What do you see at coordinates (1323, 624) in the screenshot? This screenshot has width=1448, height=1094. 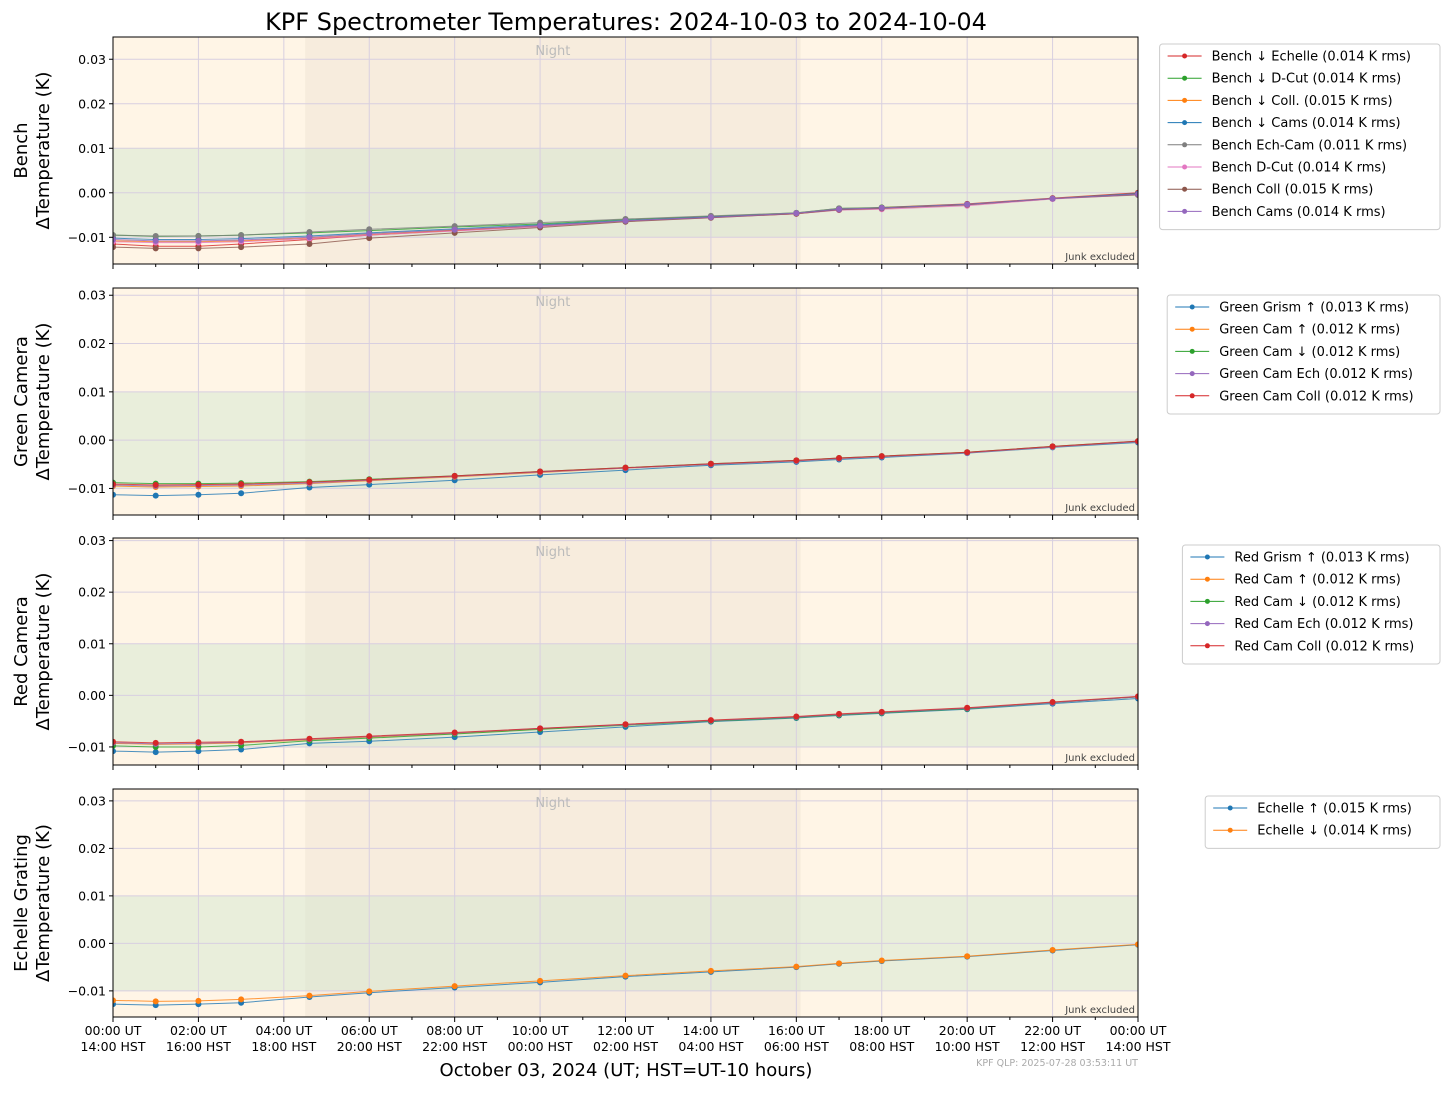 I see `legend-entry: Red Cam Ech (0.012 K rms)` at bounding box center [1323, 624].